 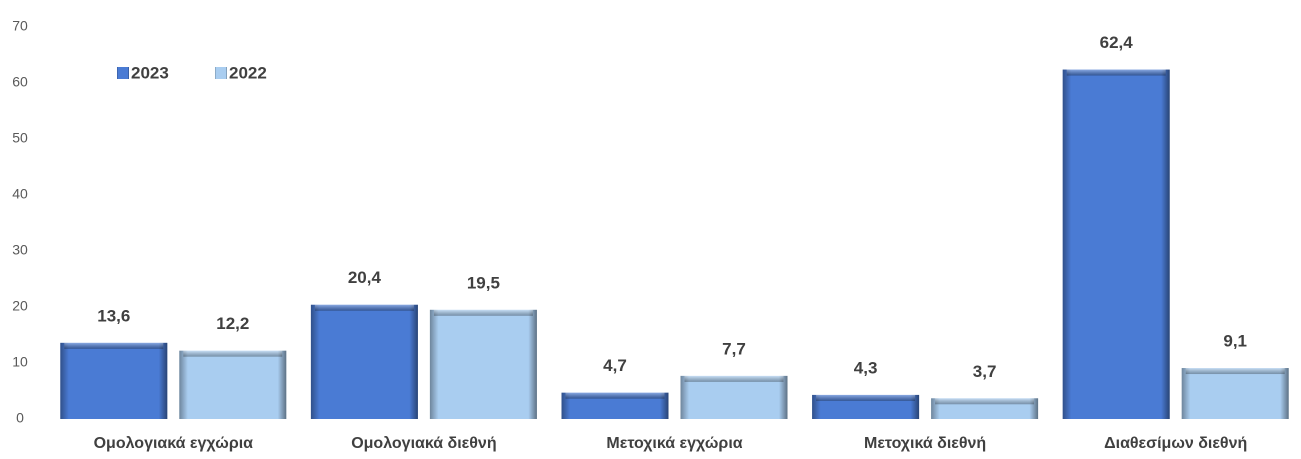 What do you see at coordinates (113, 315) in the screenshot?
I see `value-label: 13,6` at bounding box center [113, 315].